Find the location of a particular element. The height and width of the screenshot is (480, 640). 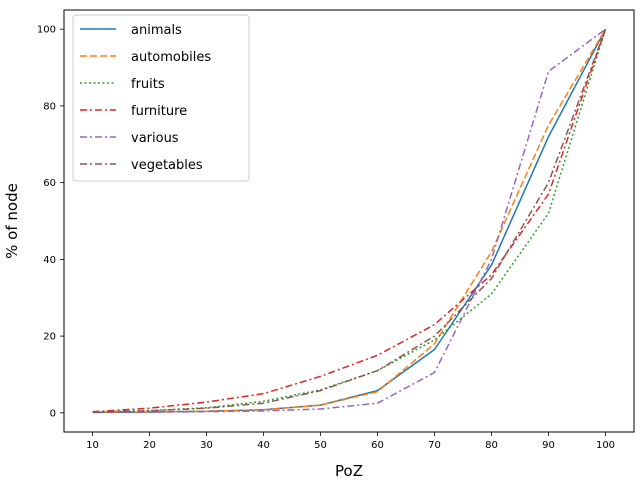

x-tick-label: 20 is located at coordinates (149, 445).